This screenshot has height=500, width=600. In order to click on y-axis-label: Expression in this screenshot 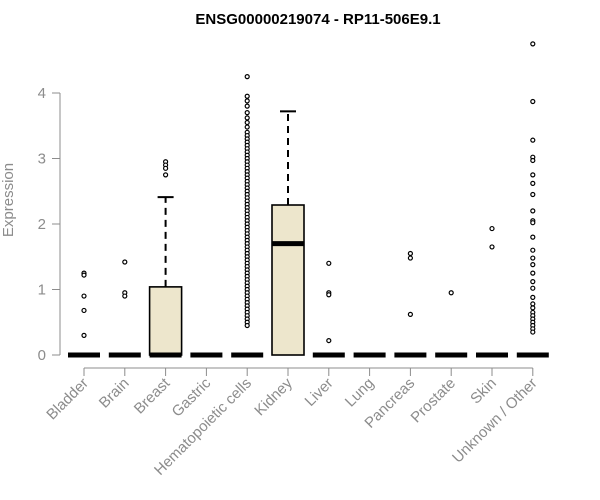, I will do `click(8, 200)`.